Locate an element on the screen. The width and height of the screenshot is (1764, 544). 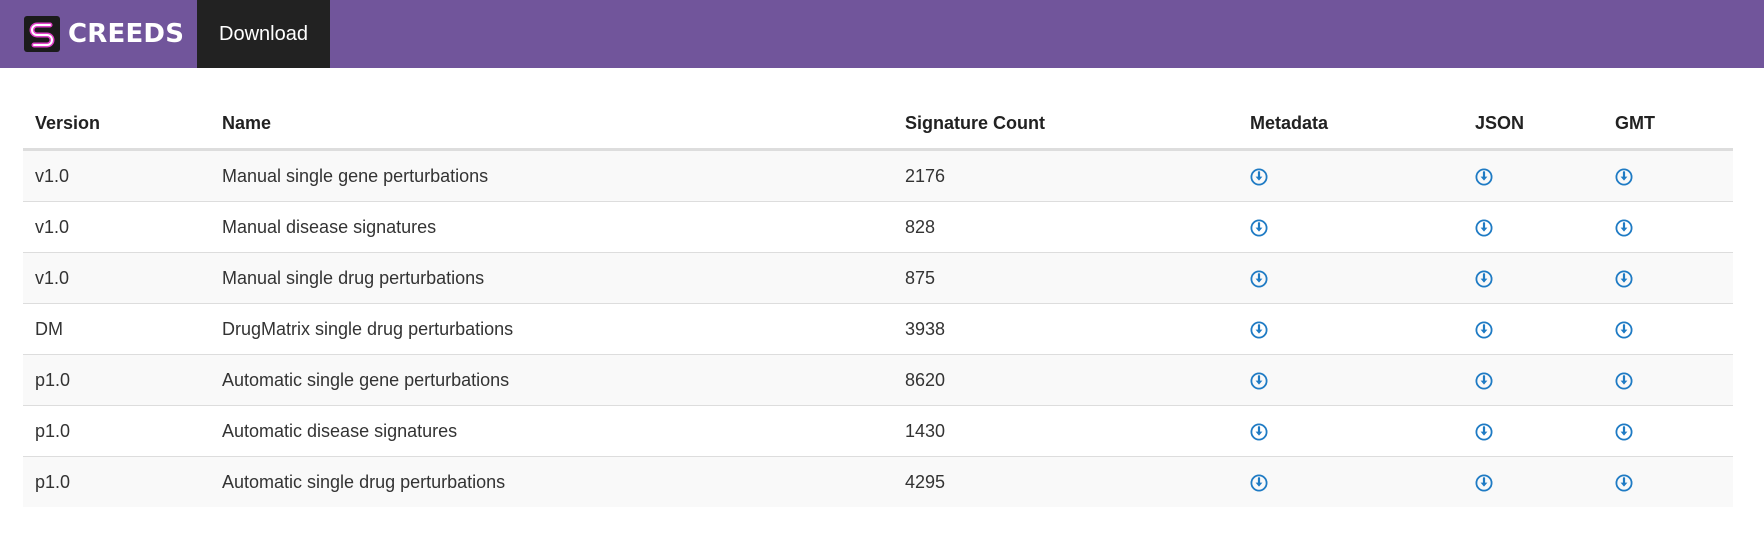
table-row: v1.0 Manual disease signatures 828 is located at coordinates (878, 227).